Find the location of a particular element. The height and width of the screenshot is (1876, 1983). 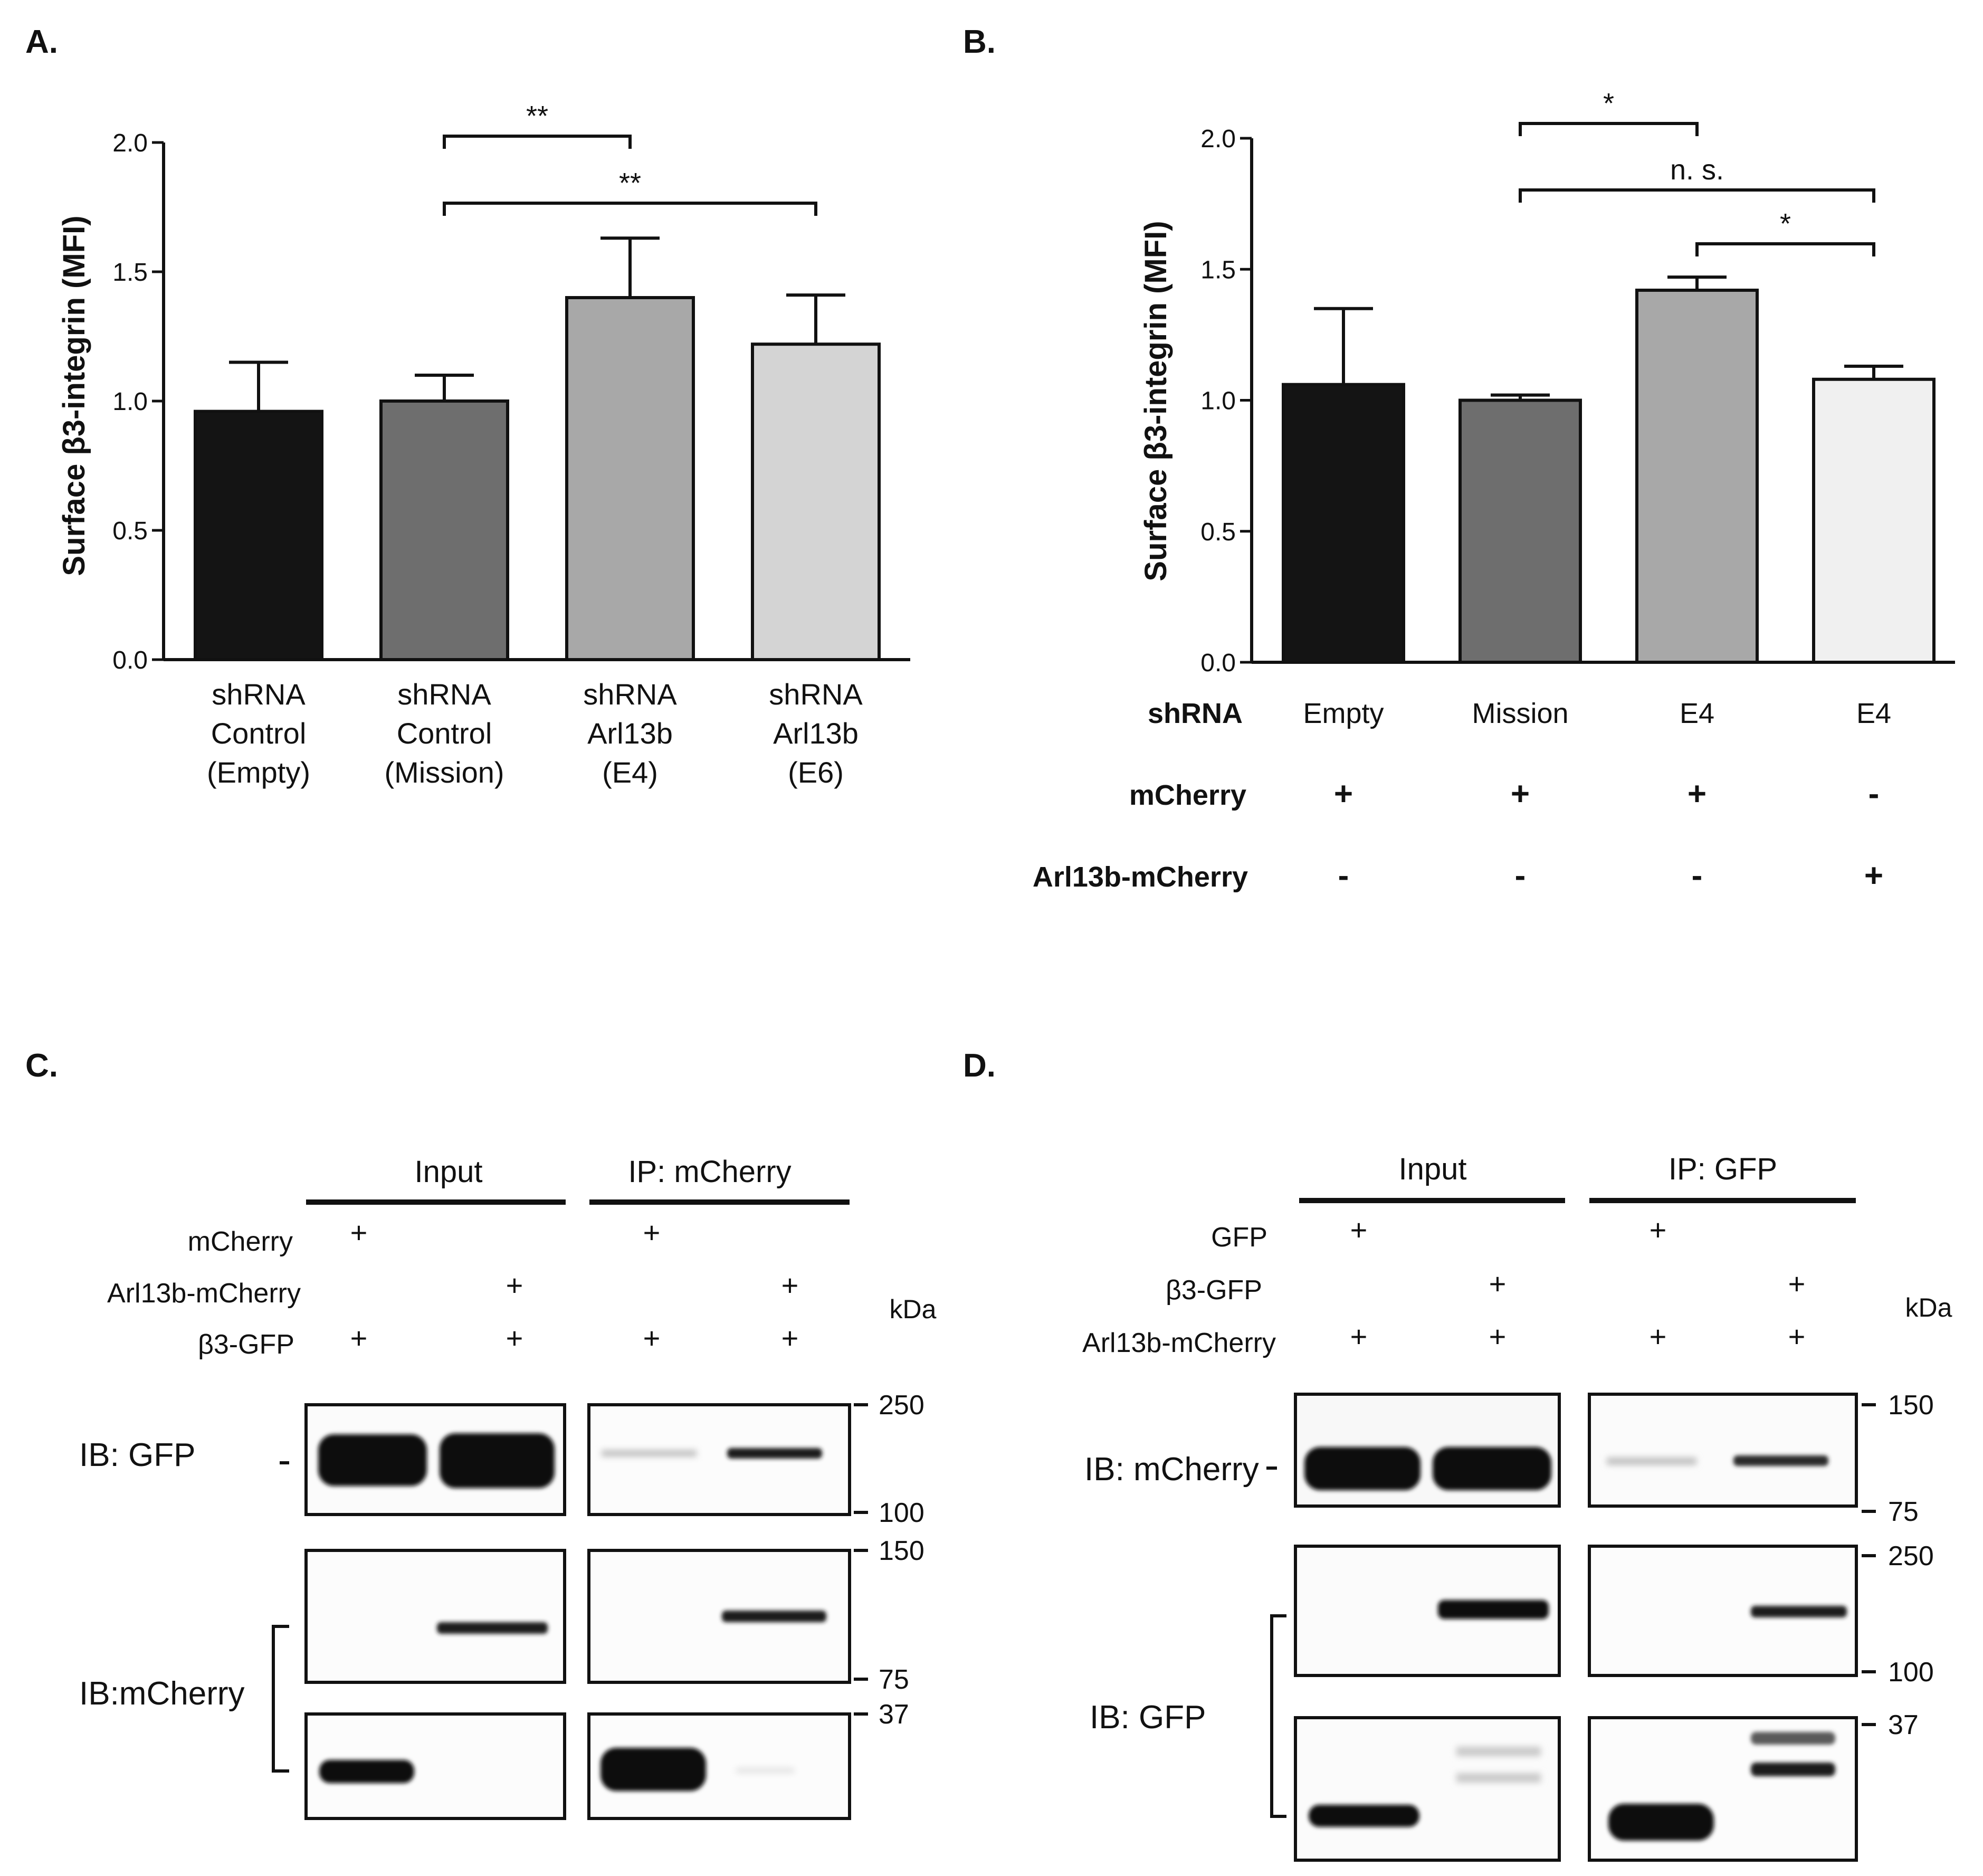

x-category-label: (E4) is located at coordinates (630, 772).